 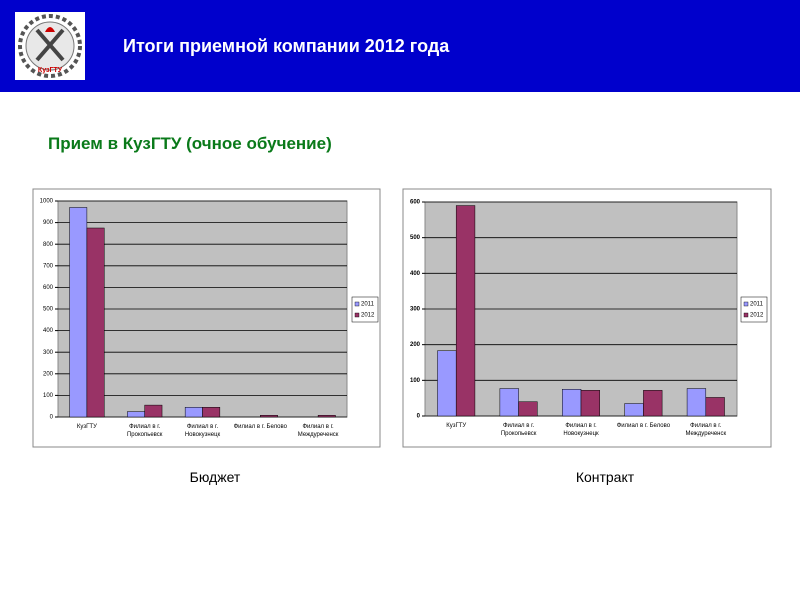 I want to click on logo: КузГТУ, so click(x=50, y=46).